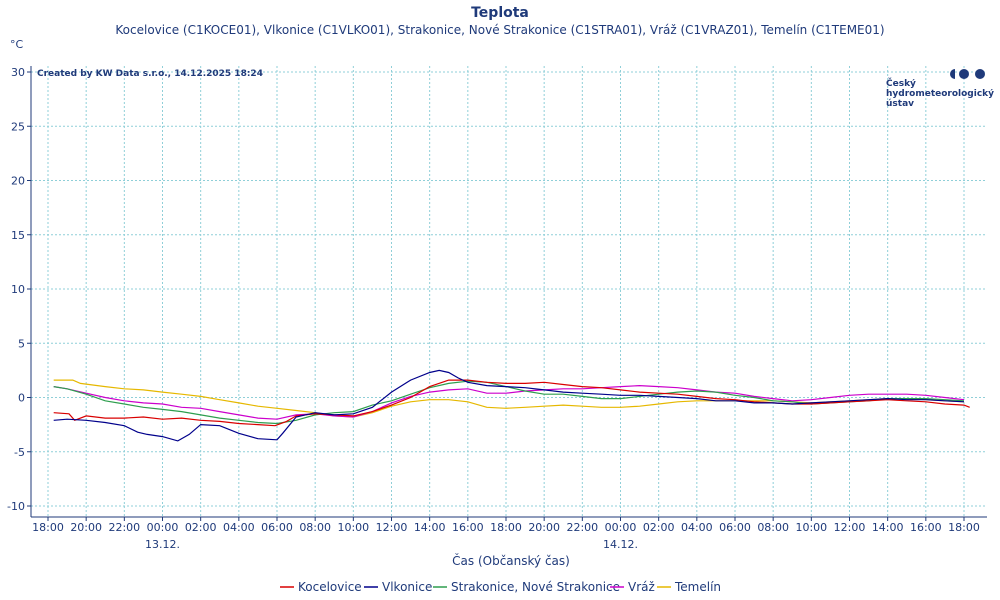 This screenshot has width=1000, height=600. What do you see at coordinates (17, 44) in the screenshot?
I see `y-axis-unit: °C` at bounding box center [17, 44].